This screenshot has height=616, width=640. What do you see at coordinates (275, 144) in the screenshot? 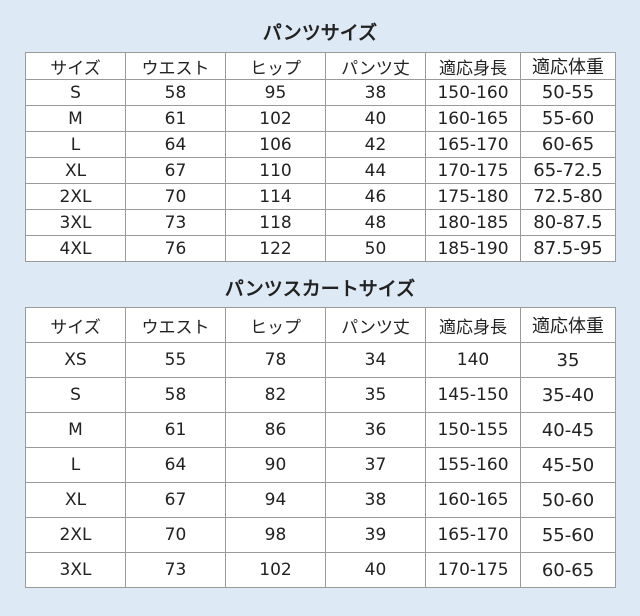
I see `cell: 106` at bounding box center [275, 144].